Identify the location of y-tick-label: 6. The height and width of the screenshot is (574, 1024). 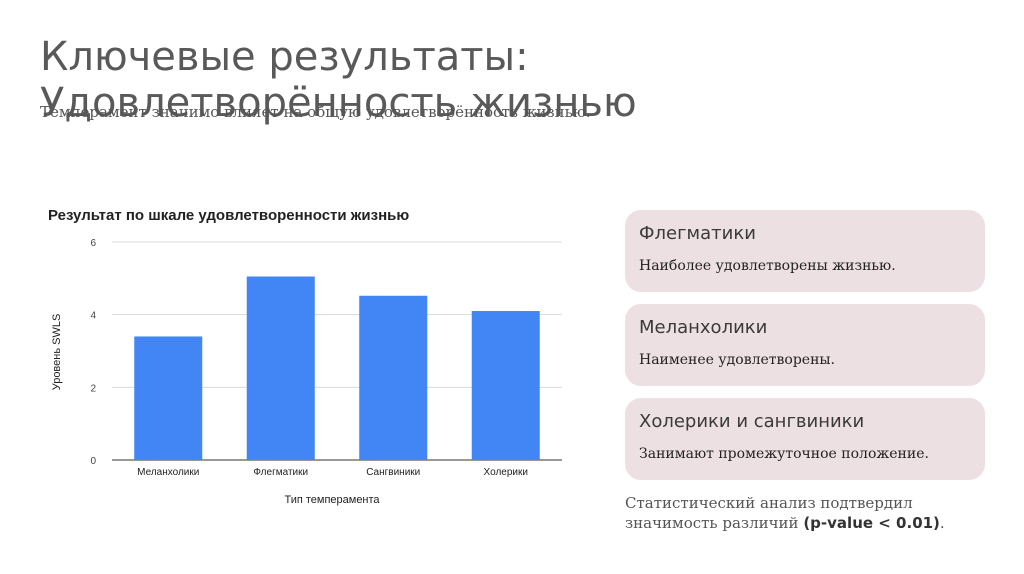
(93, 243).